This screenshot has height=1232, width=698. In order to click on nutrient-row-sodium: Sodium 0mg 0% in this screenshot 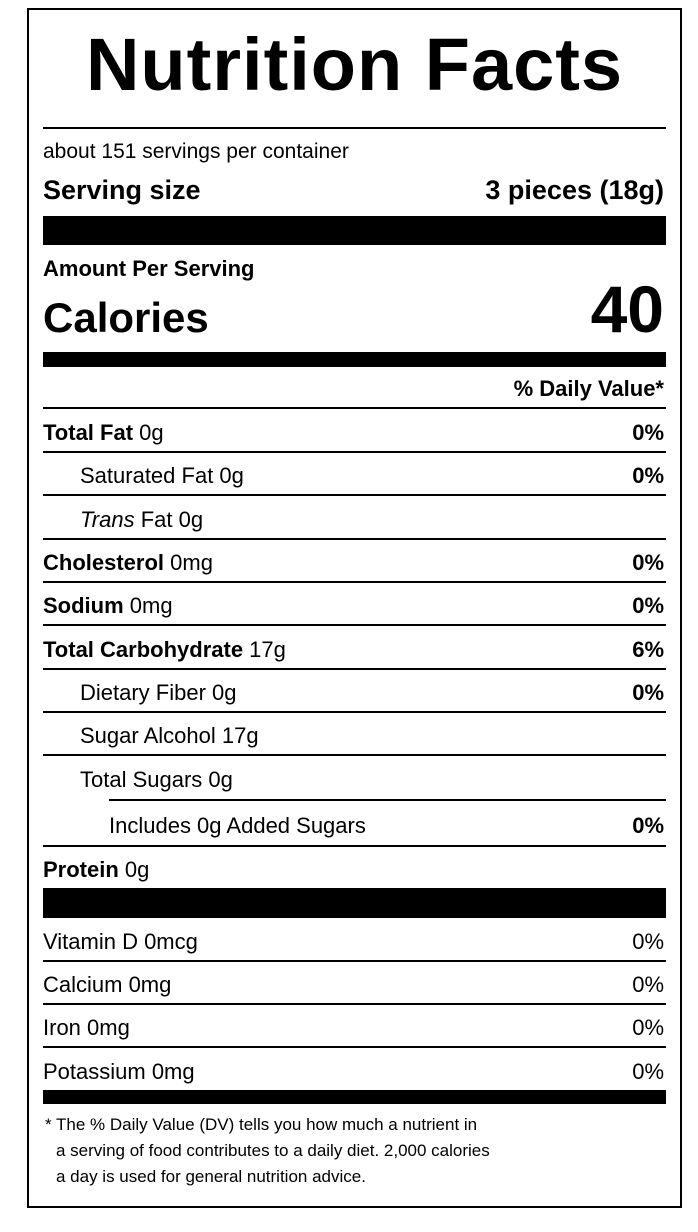, I will do `click(353, 606)`.